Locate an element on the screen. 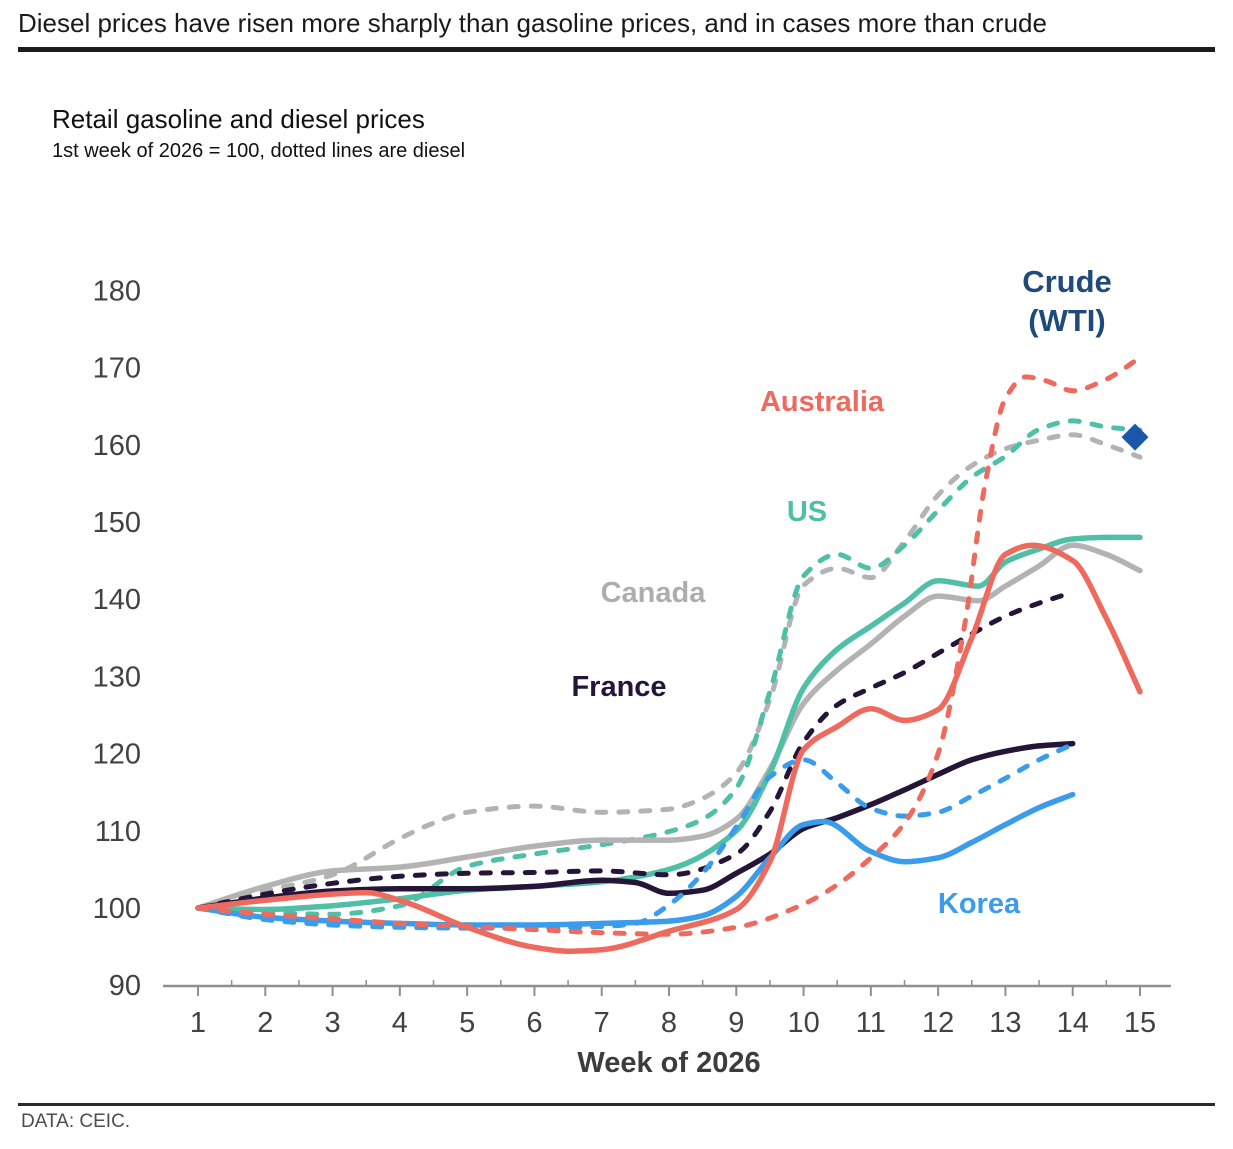  x-tick-label: 6 is located at coordinates (534, 1023).